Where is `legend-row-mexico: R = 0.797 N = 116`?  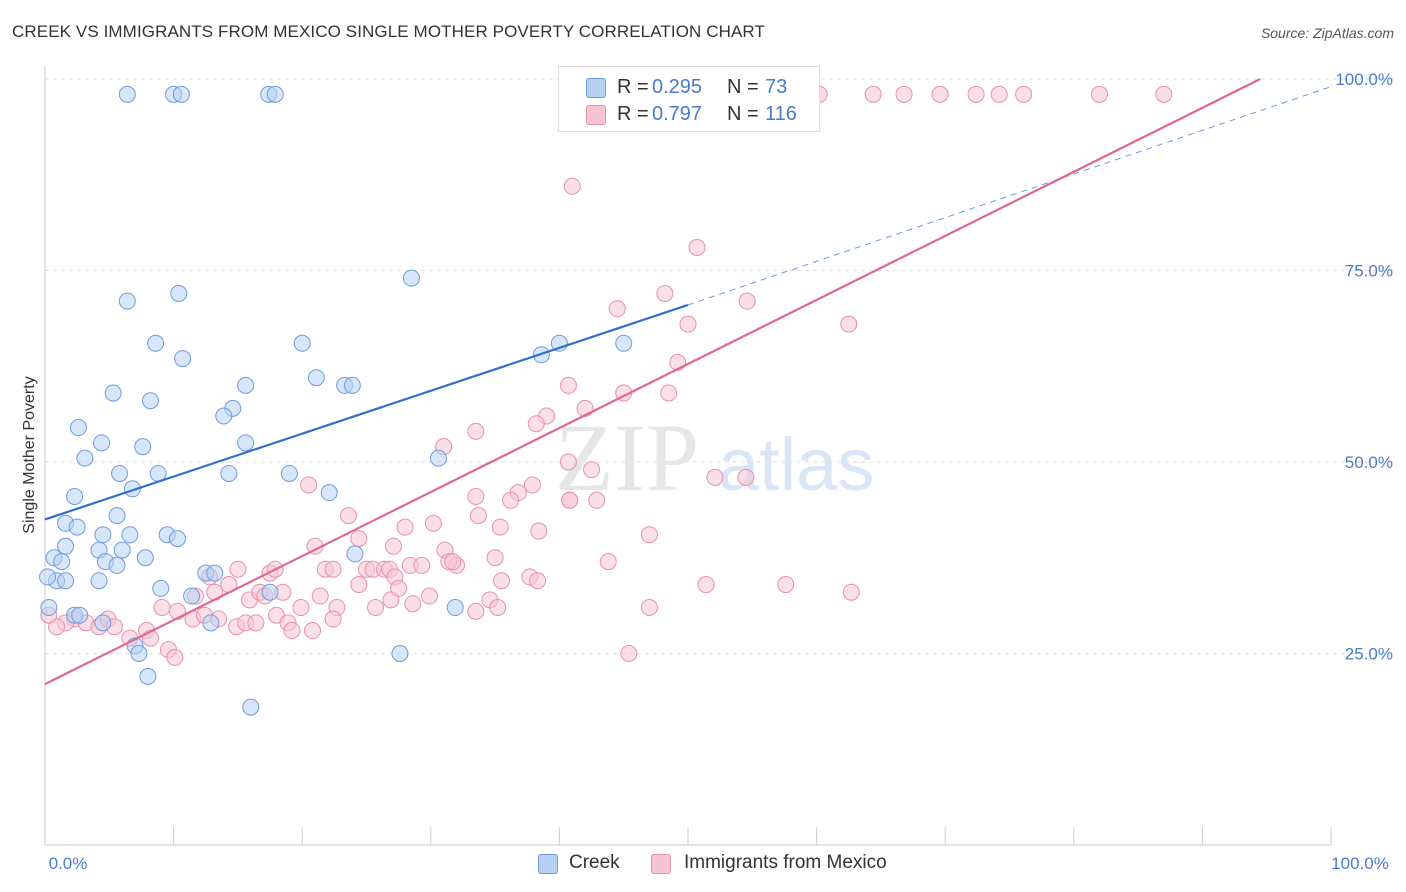 legend-row-mexico: R = 0.797 N = 116 is located at coordinates (689, 115).